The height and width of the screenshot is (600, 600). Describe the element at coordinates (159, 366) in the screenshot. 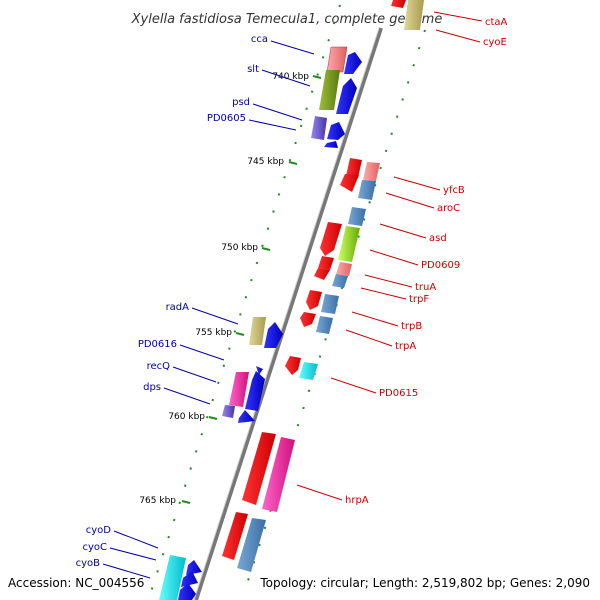

I see `gene-label-recQ: recQ` at that location.